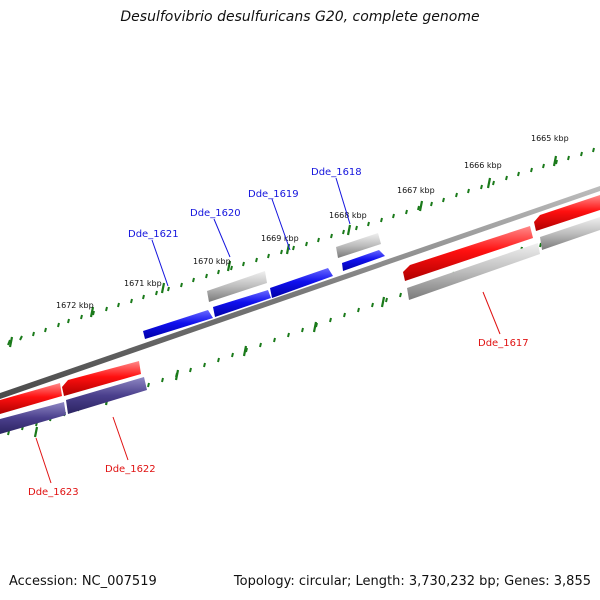  Describe the element at coordinates (75, 305) in the screenshot. I see `scale-label: 1672 kbp` at that location.